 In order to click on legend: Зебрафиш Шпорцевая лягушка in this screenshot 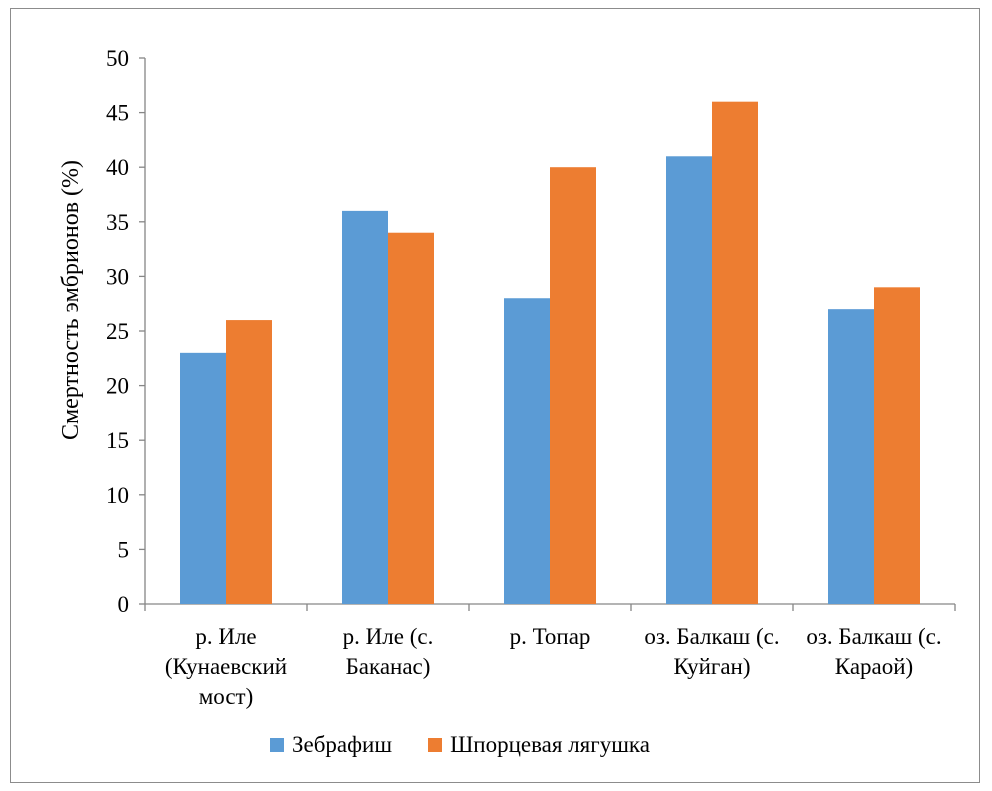, I will do `click(478, 745)`.